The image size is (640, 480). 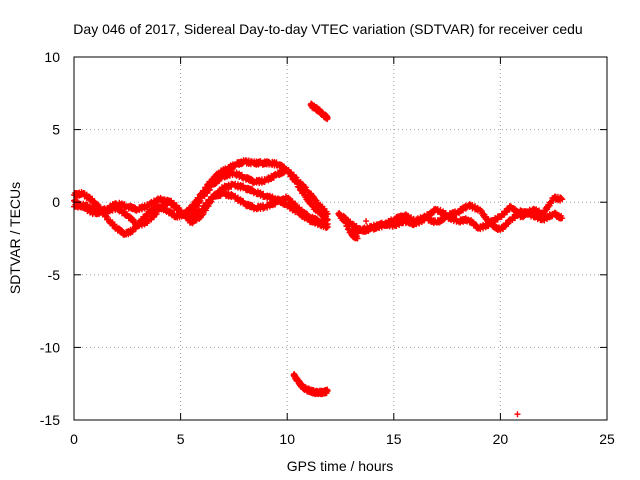 What do you see at coordinates (501, 439) in the screenshot?
I see `x-tick-label: 20` at bounding box center [501, 439].